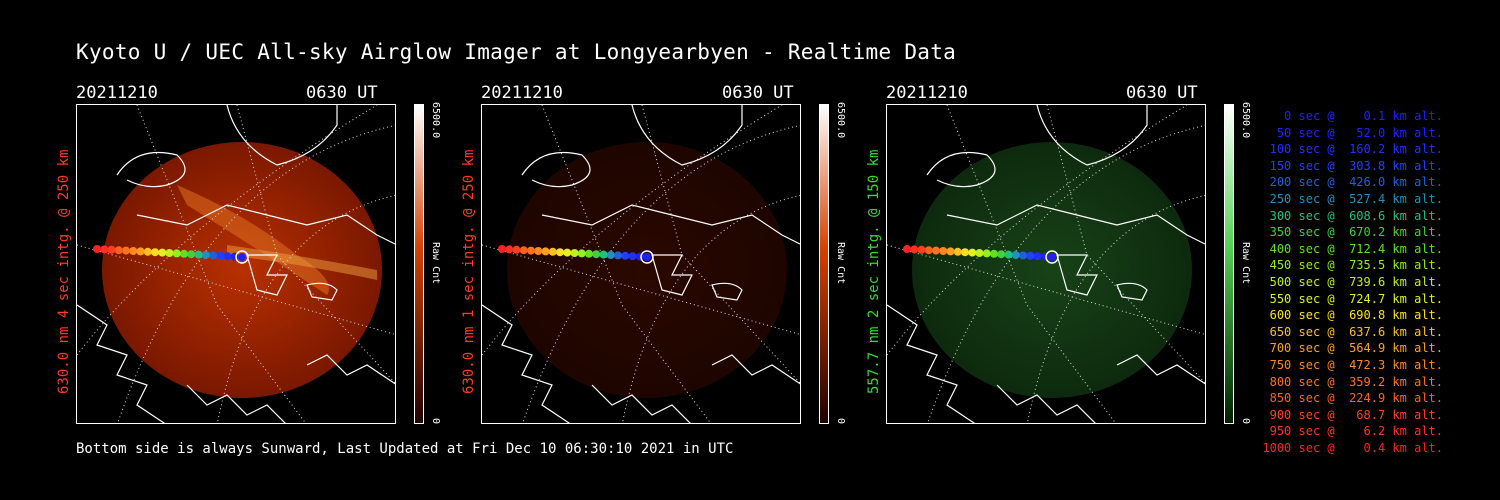 The width and height of the screenshot is (1500, 500). Describe the element at coordinates (435, 421) in the screenshot. I see `panel-1-cbar-min: 0` at that location.